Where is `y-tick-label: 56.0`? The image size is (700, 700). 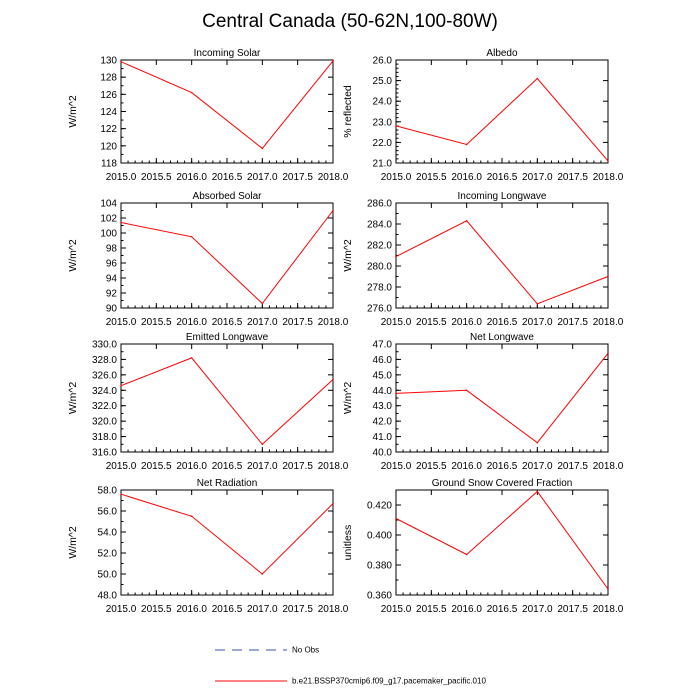 y-tick-label: 56.0 is located at coordinates (108, 512).